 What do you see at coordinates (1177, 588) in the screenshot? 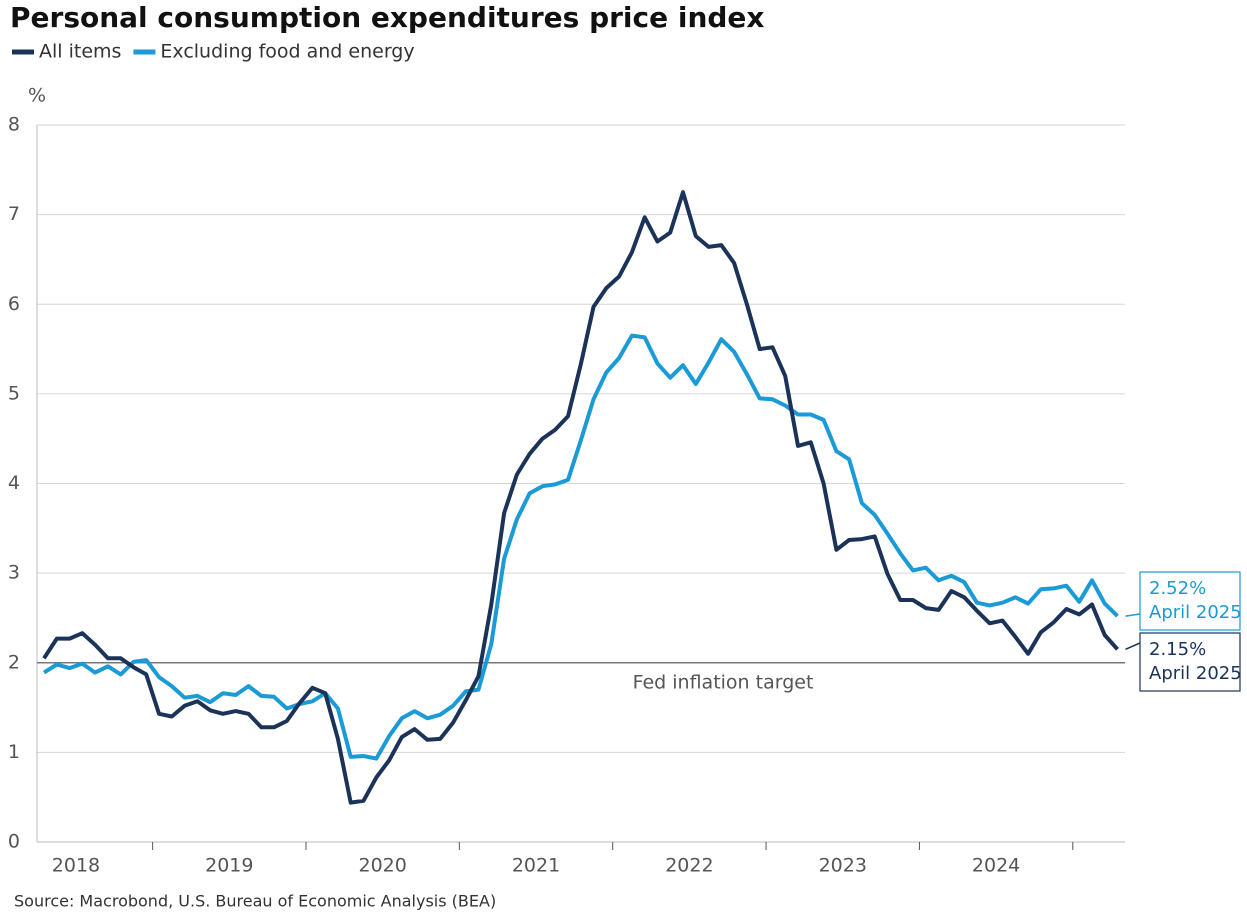
I see `callout-value: 2.52%` at bounding box center [1177, 588].